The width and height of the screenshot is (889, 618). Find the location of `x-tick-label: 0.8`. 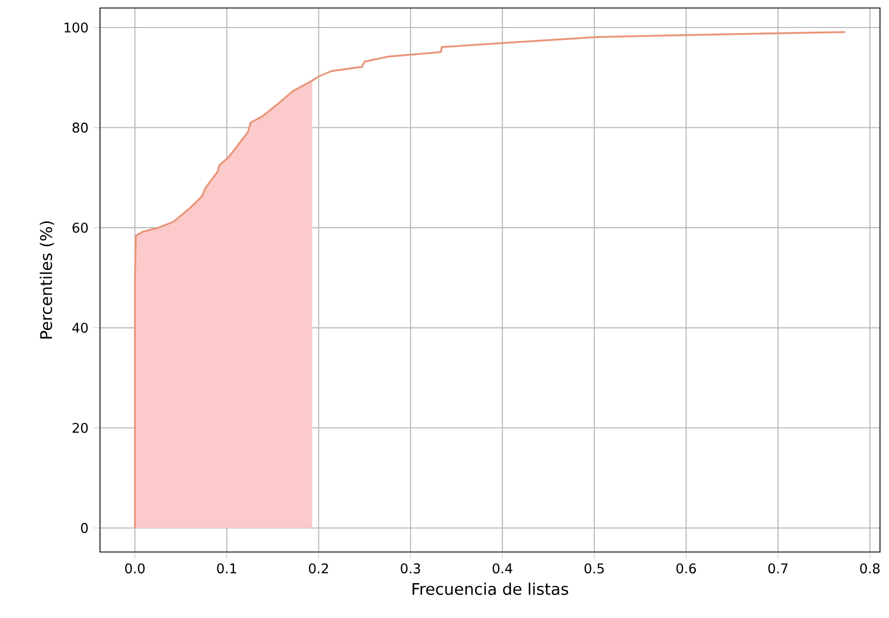

x-tick-label: 0.8 is located at coordinates (870, 568).